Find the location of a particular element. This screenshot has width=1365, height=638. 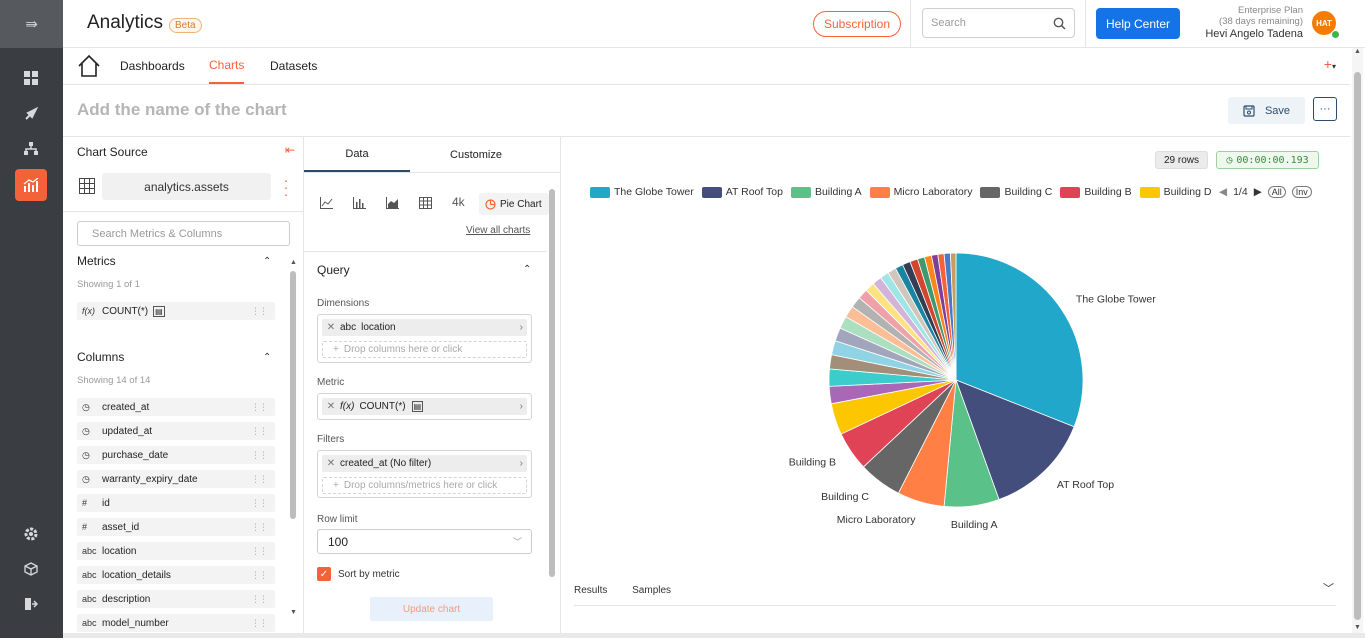

page-scrollbar: ▲ ▼ is located at coordinates (1357, 340).